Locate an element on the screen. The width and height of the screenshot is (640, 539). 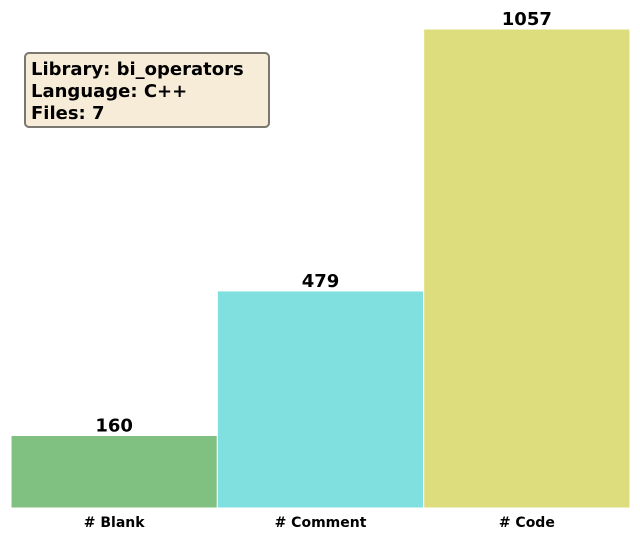
x-tick-label-blank: # Blank is located at coordinates (114, 523).